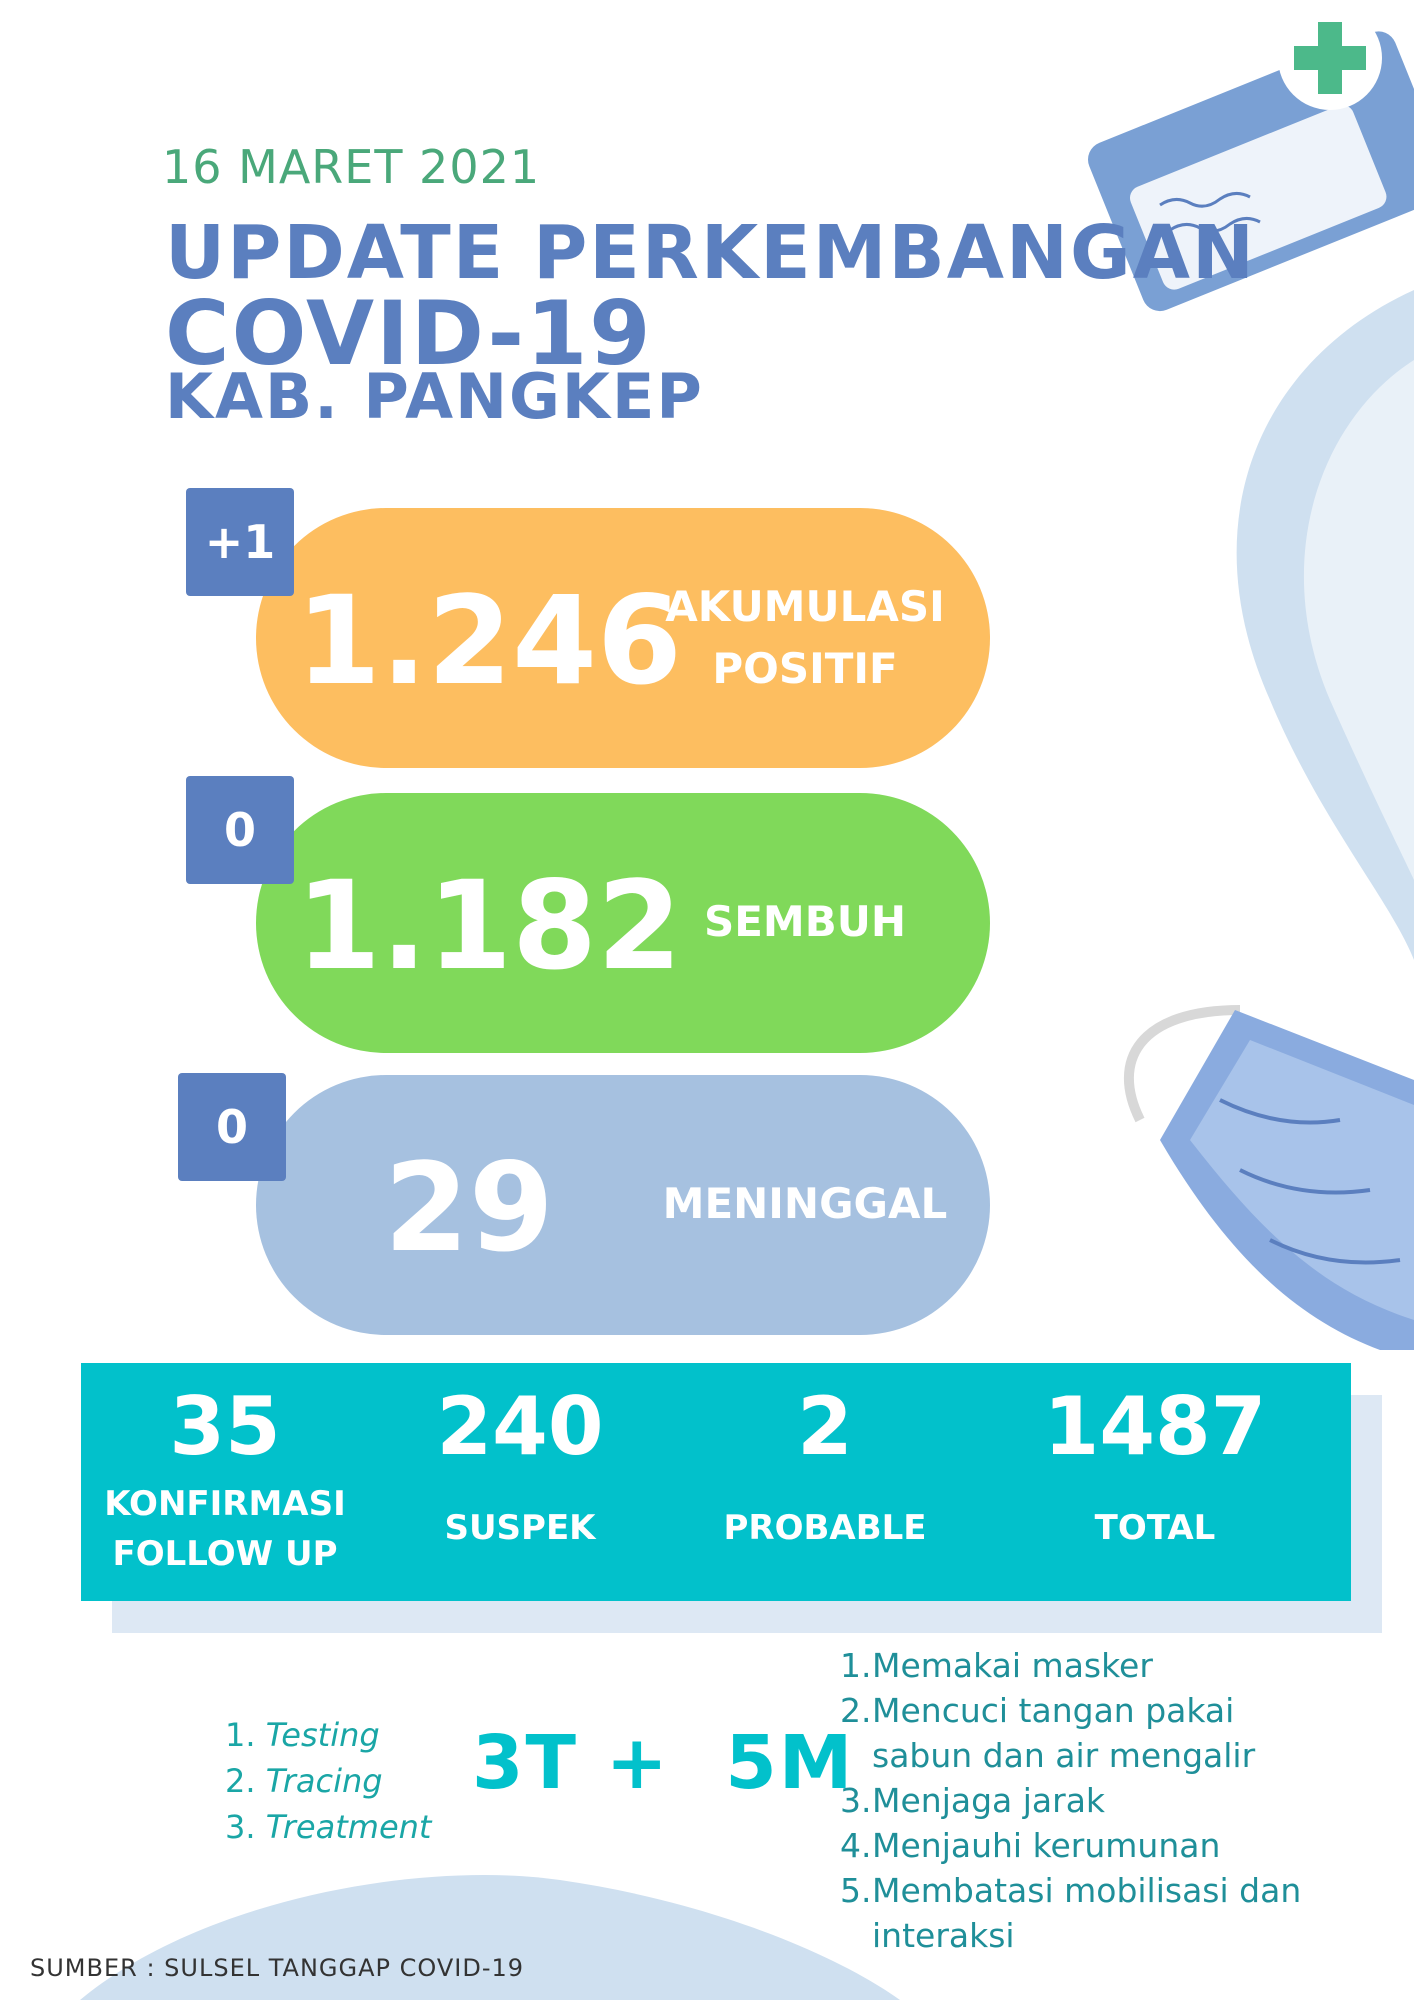 This screenshot has height=2000, width=1414. I want to click on stat-probable-label: PROBABLE, so click(825, 1528).